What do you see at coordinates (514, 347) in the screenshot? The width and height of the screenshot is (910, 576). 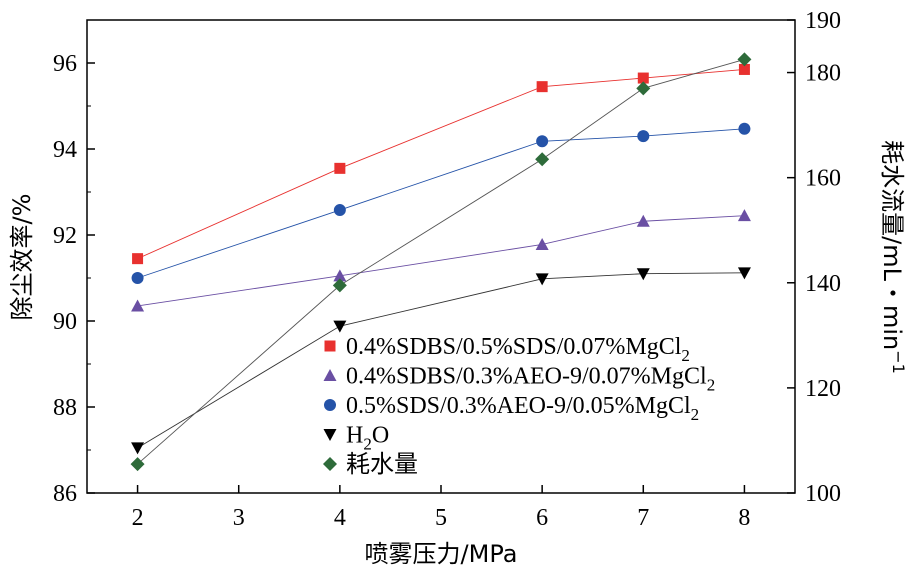 I see `legend-label-text: 0.4%SDBS/0.5%SDS/0.07%MgCl` at bounding box center [514, 347].